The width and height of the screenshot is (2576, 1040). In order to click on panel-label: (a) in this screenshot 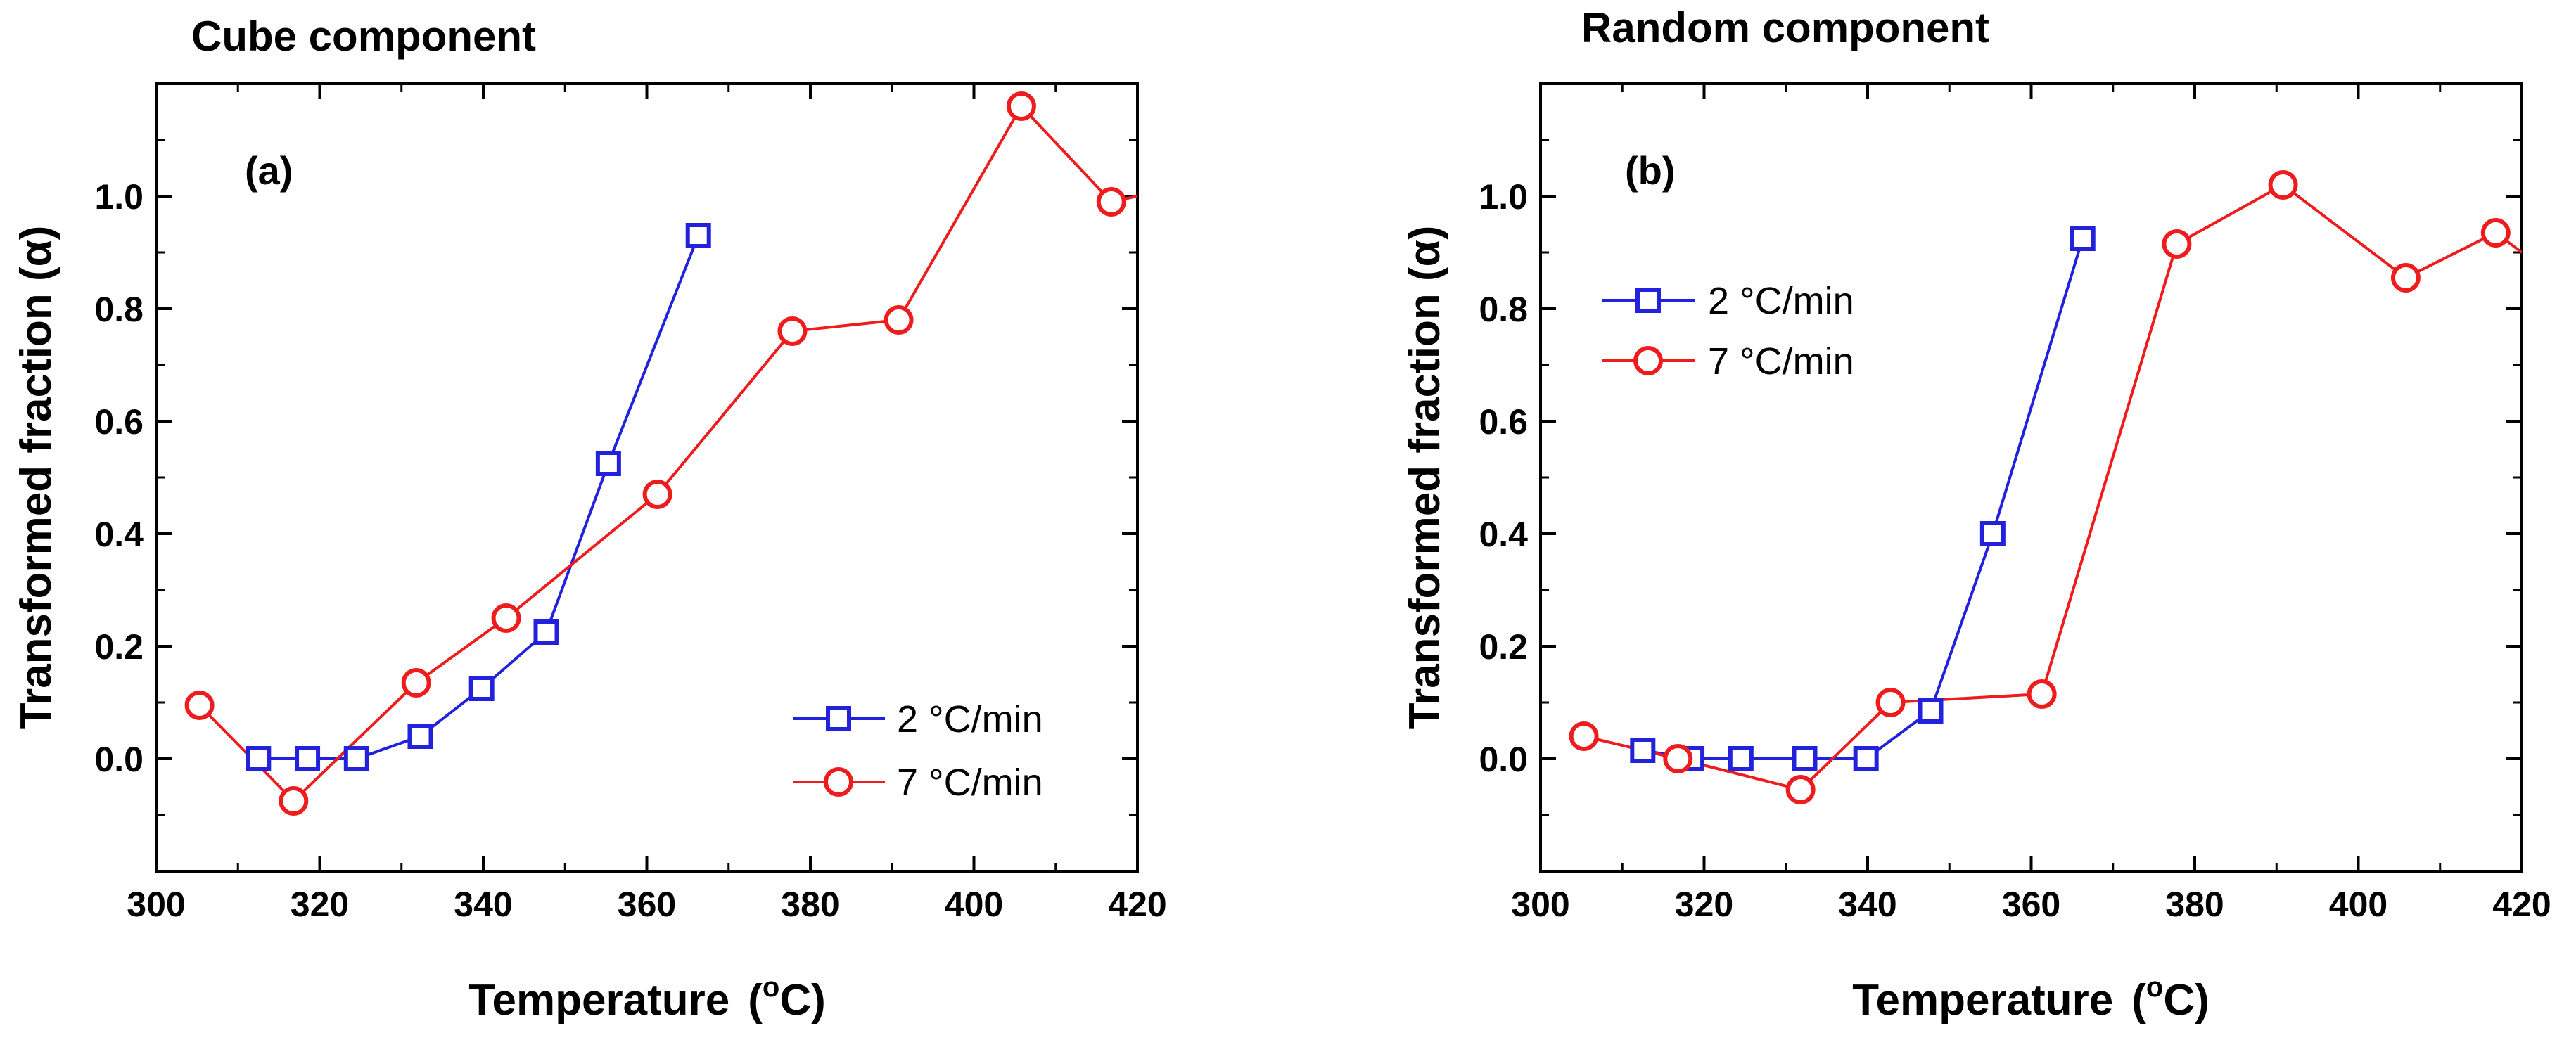, I will do `click(269, 170)`.